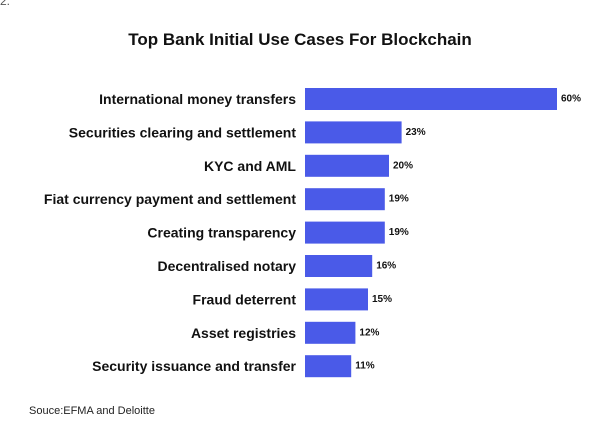 The width and height of the screenshot is (600, 439). What do you see at coordinates (403, 165) in the screenshot?
I see `value-label: 20%` at bounding box center [403, 165].